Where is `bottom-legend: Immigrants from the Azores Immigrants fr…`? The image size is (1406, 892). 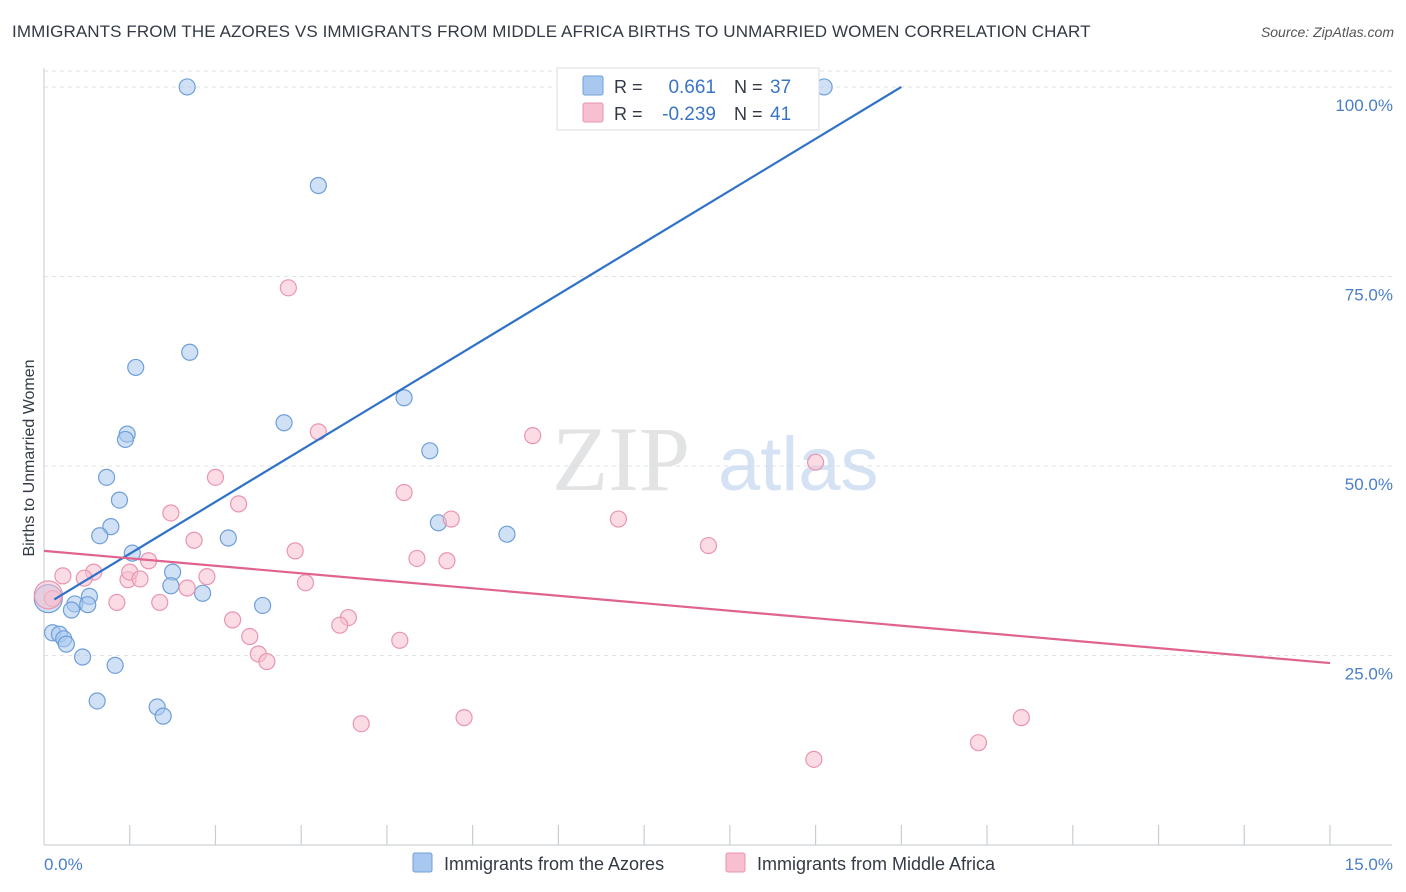 bottom-legend: Immigrants from the Azores Immigrants fr… is located at coordinates (704, 863).